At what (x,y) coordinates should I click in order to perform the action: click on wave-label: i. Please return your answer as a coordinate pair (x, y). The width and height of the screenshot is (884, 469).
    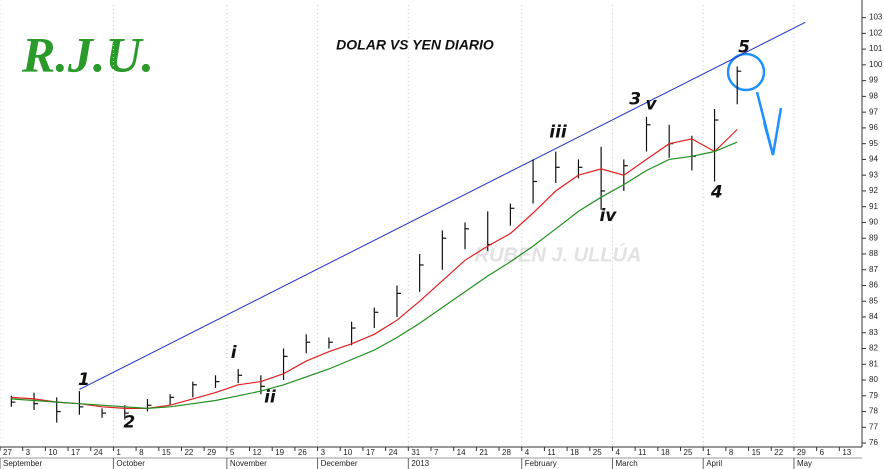
    Looking at the image, I should click on (234, 353).